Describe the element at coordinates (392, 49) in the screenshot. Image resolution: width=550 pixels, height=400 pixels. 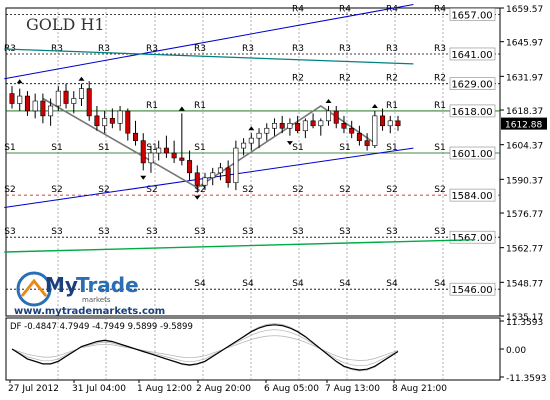
I see `pivot-tag-r3-8: R3` at that location.